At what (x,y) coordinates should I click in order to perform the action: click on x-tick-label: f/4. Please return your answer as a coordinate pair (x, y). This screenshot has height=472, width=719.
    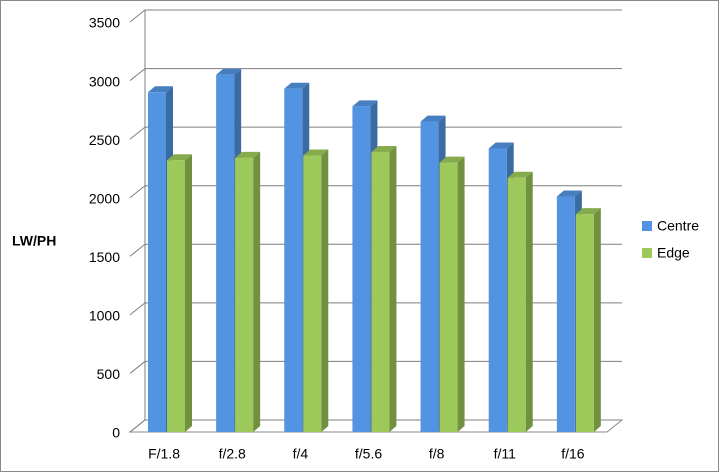
    Looking at the image, I should click on (301, 454).